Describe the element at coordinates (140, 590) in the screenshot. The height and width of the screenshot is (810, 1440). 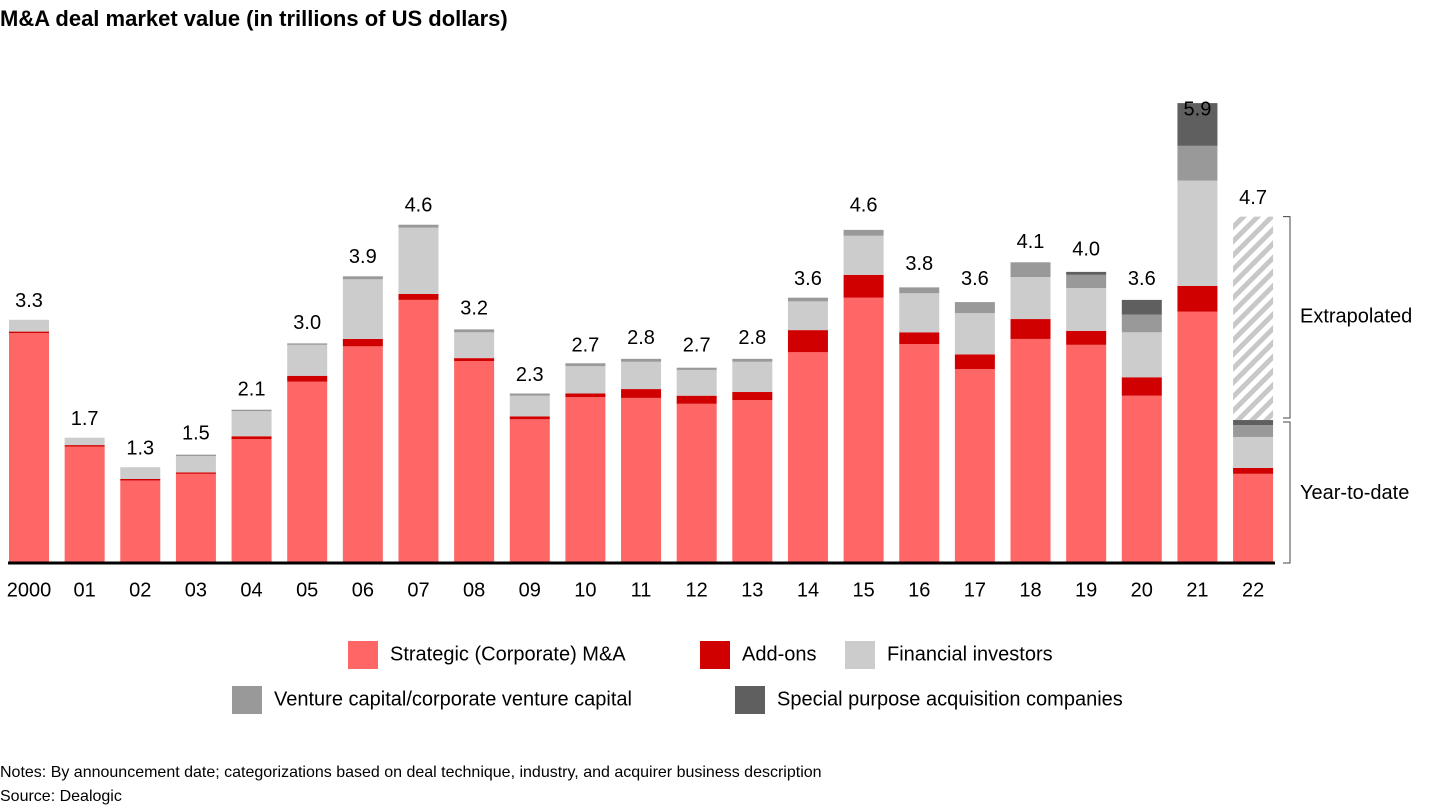
I see `x-tick-label: 02` at that location.